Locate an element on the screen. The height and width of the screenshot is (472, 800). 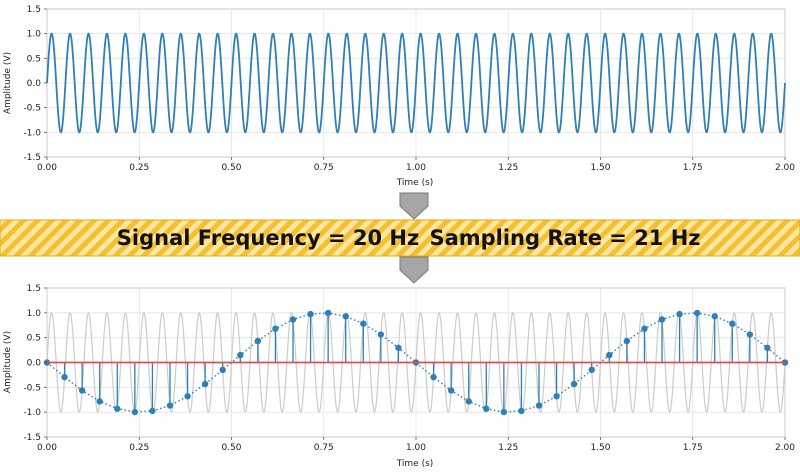
bottom-y-axis-label: Amplitude (V) is located at coordinates (8, 362).